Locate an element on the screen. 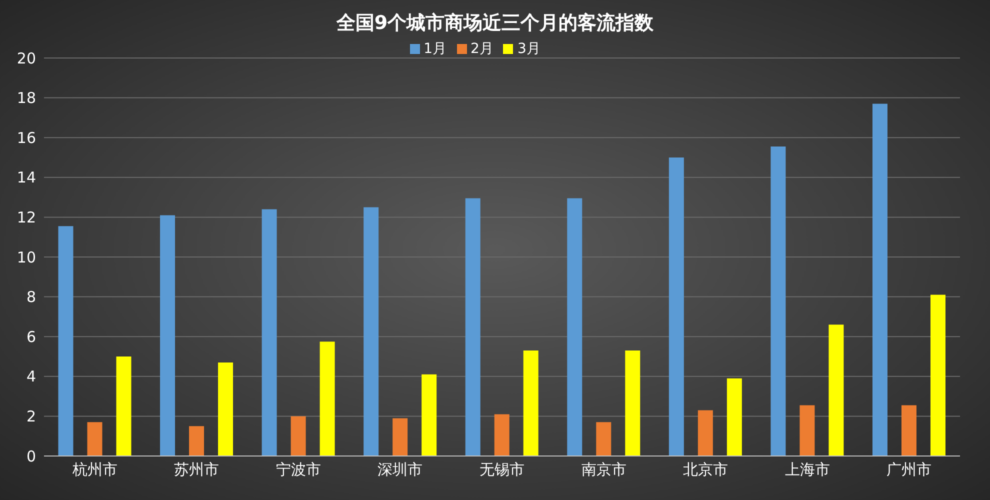  y-tick-label: 10 is located at coordinates (26, 257).